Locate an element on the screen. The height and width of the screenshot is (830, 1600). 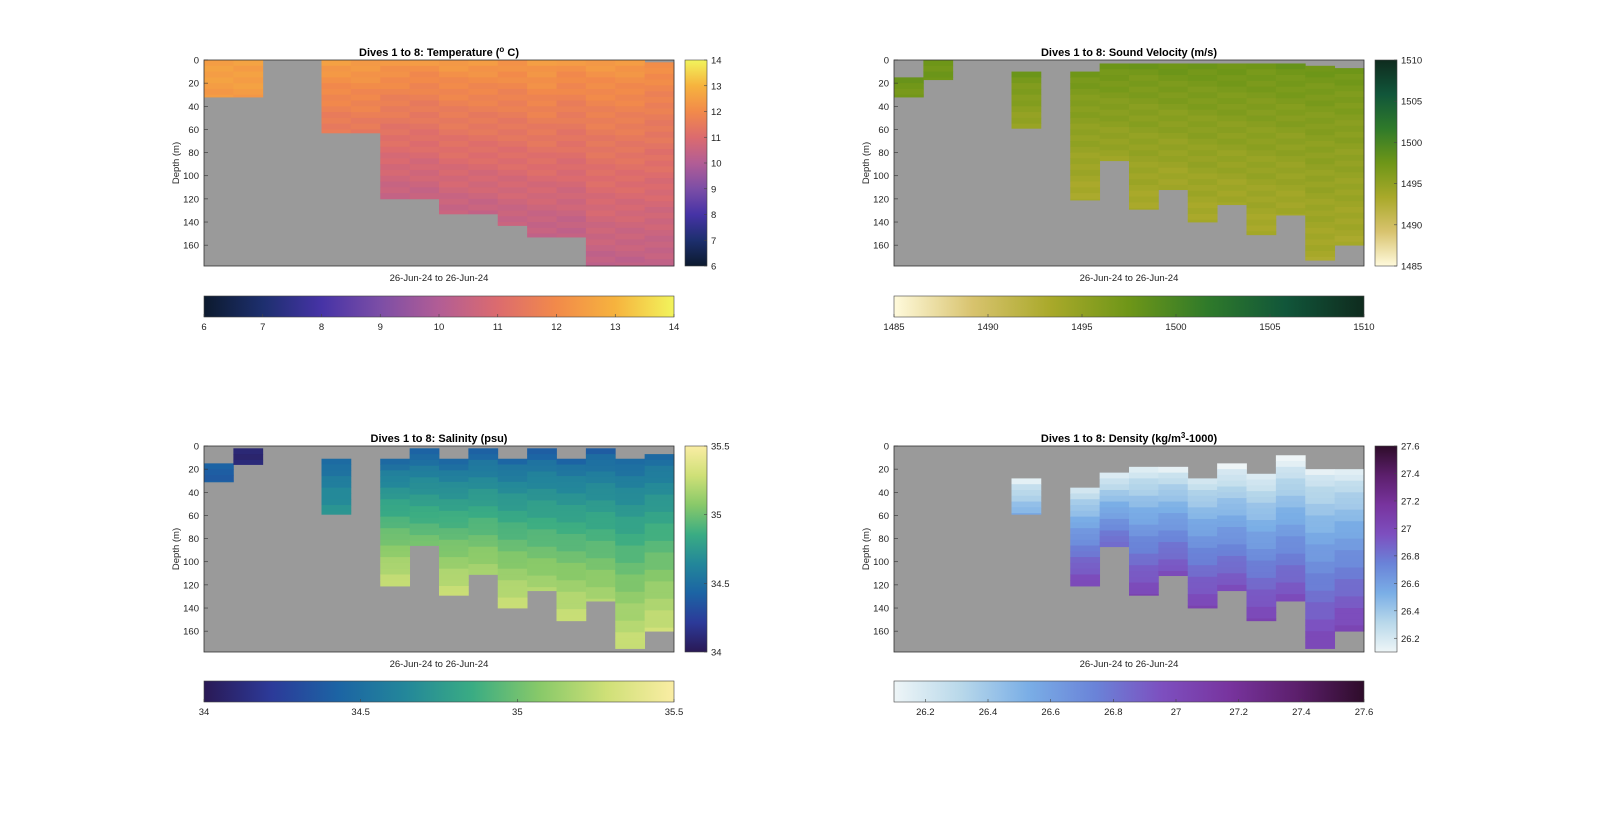
colorbar-tick-label: 34 is located at coordinates (716, 653).